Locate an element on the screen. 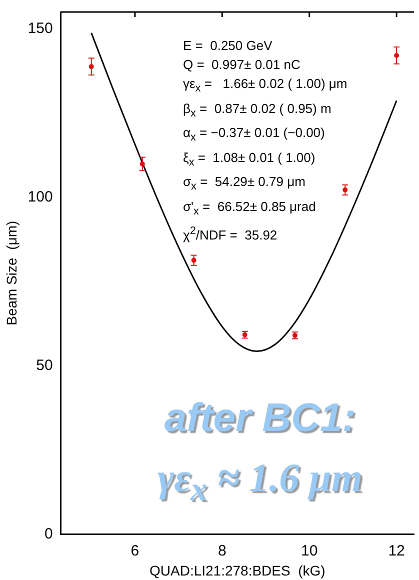  annotation: β$_{x}$ = 0.87± 0.02 ( 0.95) m is located at coordinates (257, 111).